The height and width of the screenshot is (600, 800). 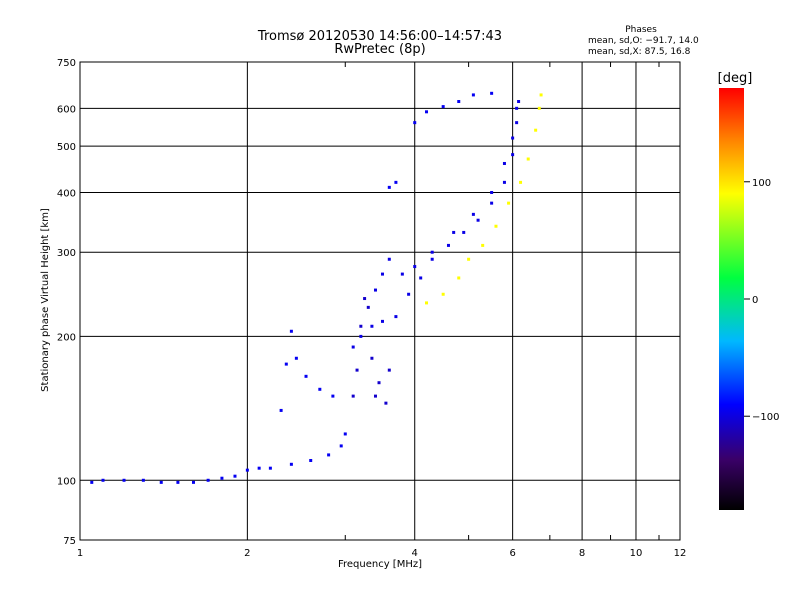 What do you see at coordinates (636, 553) in the screenshot?
I see `x-tick-label: 10` at bounding box center [636, 553].